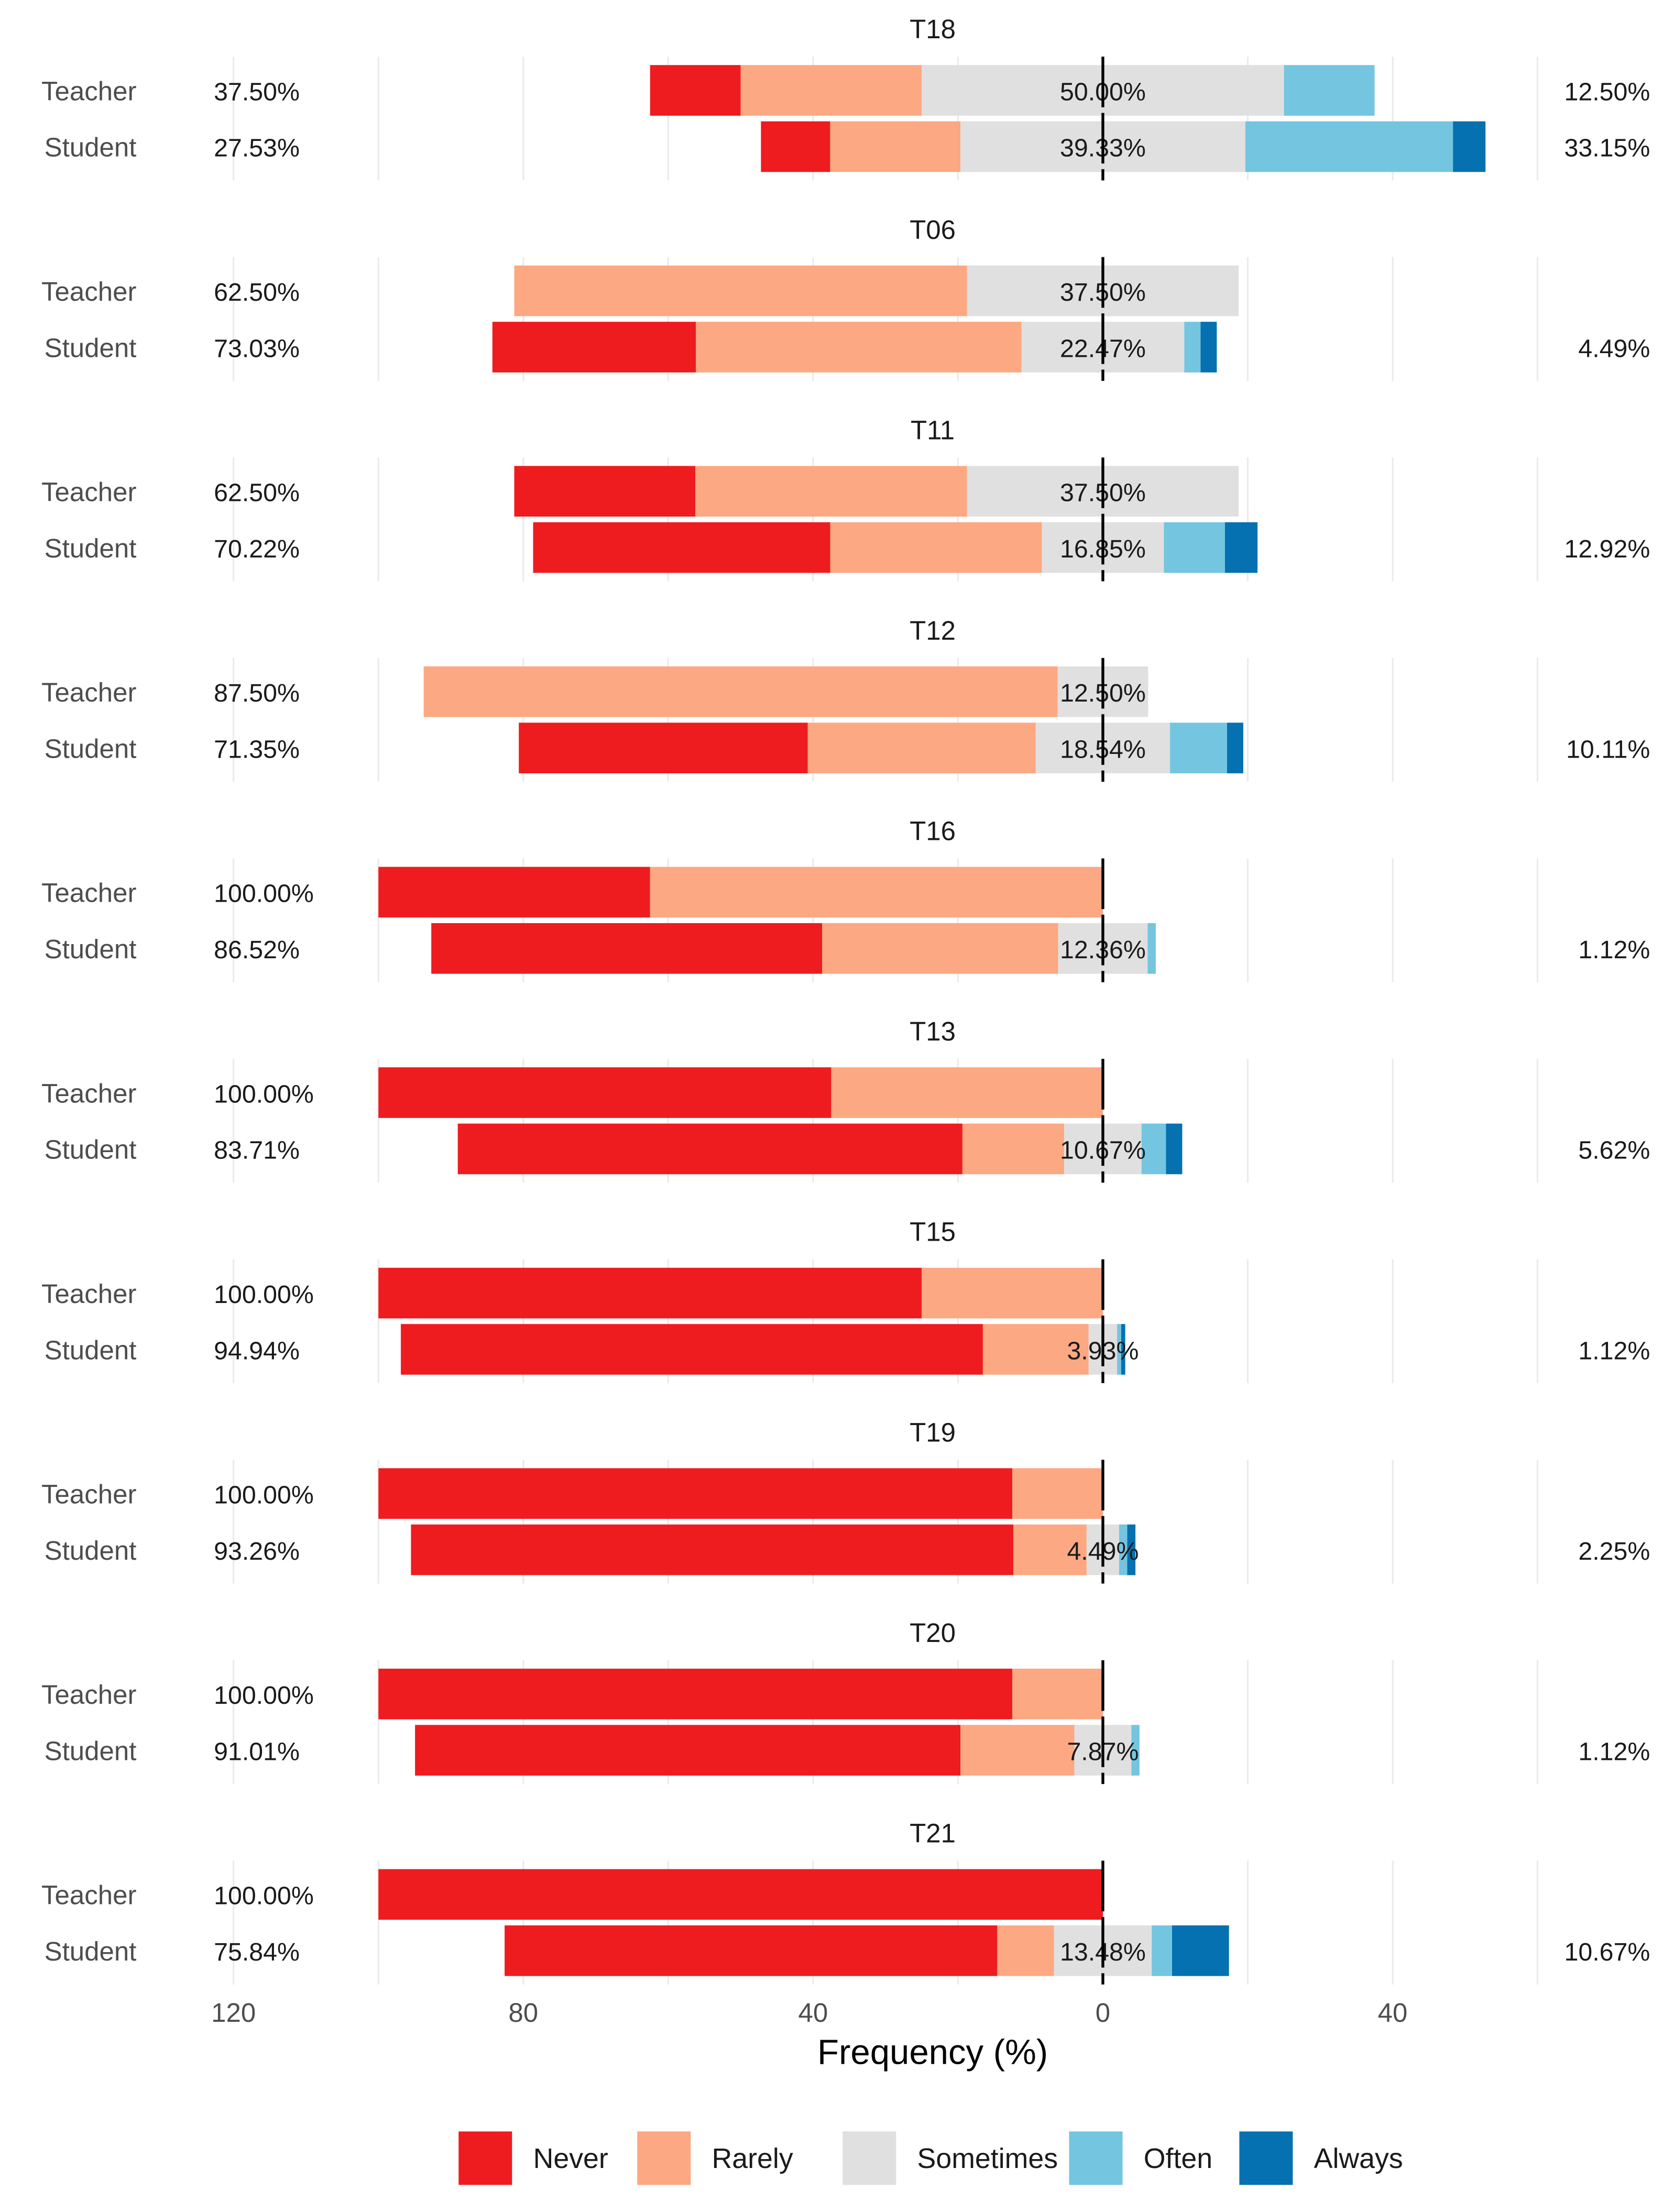 The height and width of the screenshot is (2212, 1674). I want to click on left-percent-label: 75.84%, so click(257, 1952).